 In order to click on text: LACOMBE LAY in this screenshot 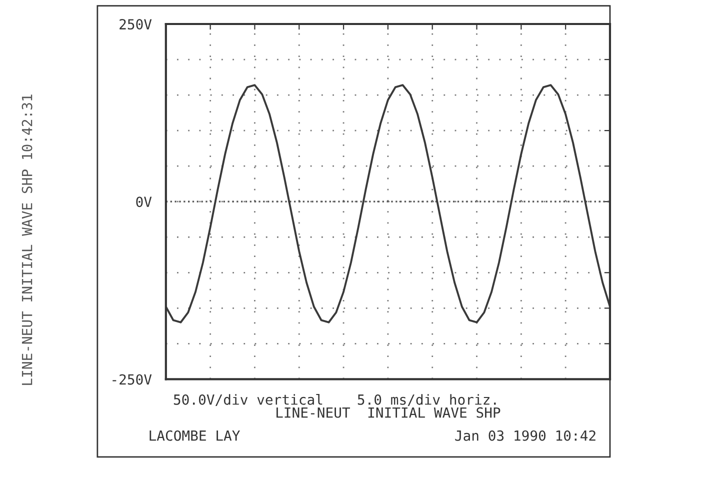, I will do `click(195, 435)`.